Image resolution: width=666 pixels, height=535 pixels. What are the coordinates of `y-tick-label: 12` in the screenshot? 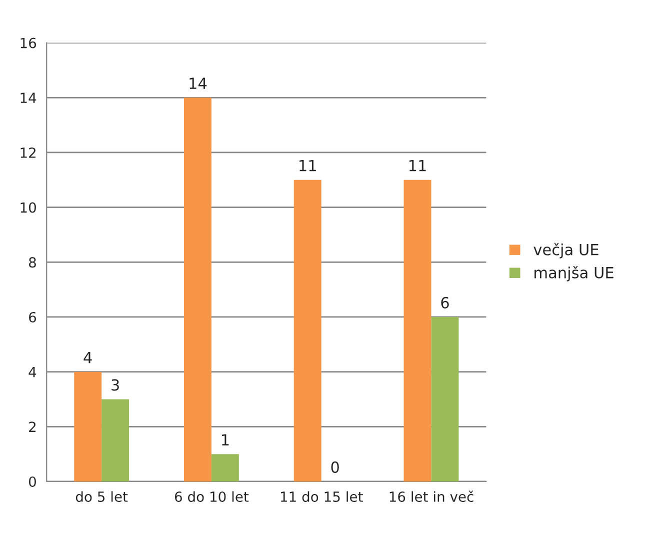 It's located at (28, 152).